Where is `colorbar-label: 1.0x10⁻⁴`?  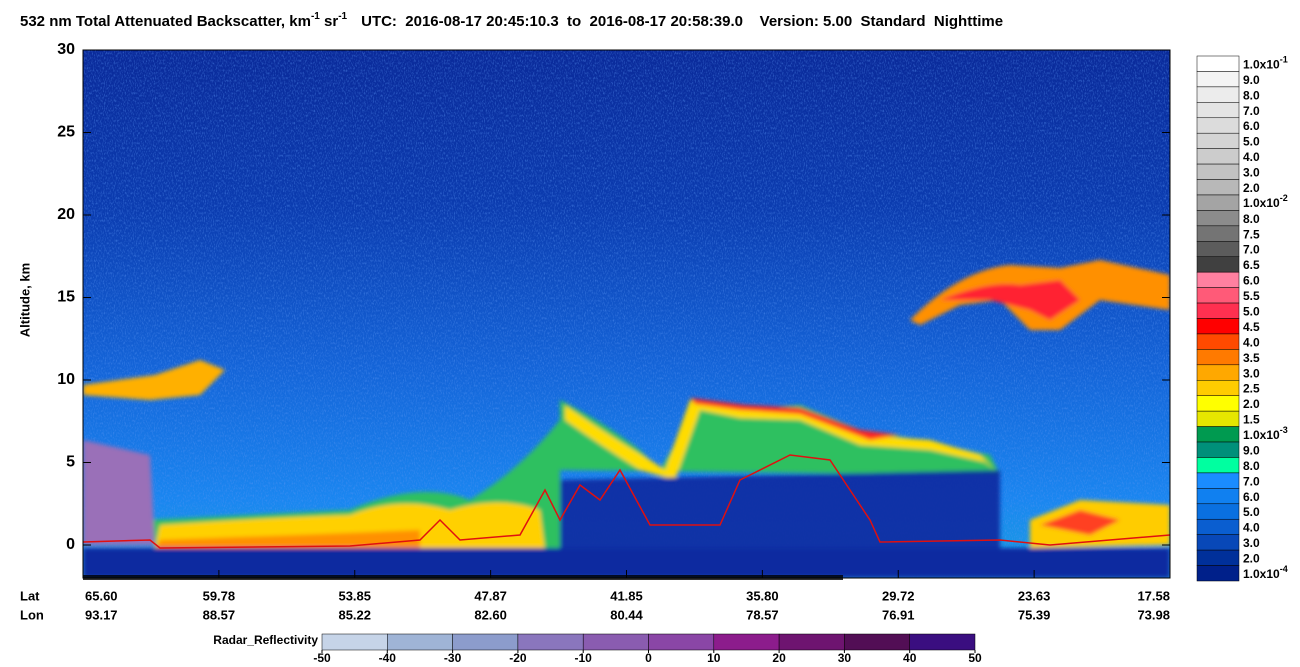 colorbar-label: 1.0x10⁻⁴ is located at coordinates (1265, 572).